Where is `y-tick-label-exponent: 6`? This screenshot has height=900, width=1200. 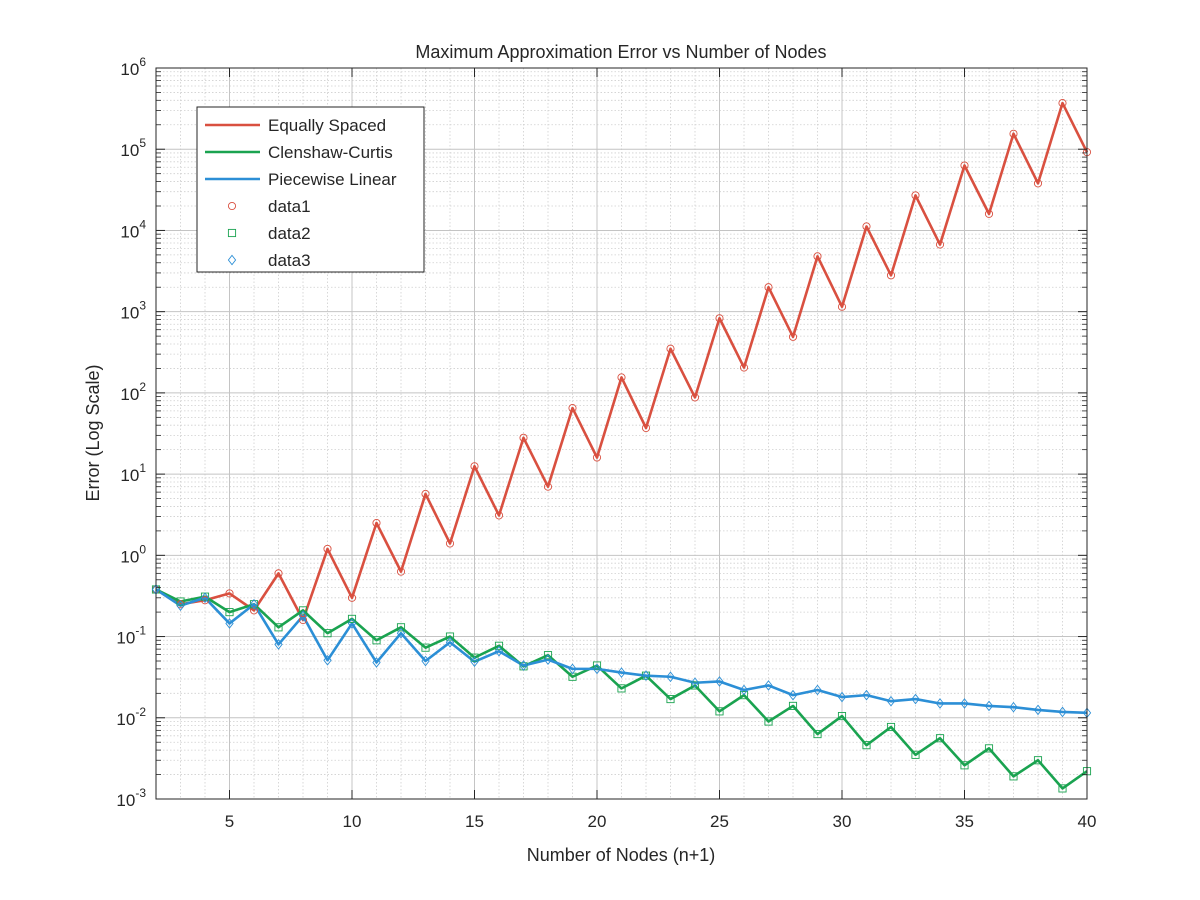
y-tick-label-exponent: 6 is located at coordinates (142, 62).